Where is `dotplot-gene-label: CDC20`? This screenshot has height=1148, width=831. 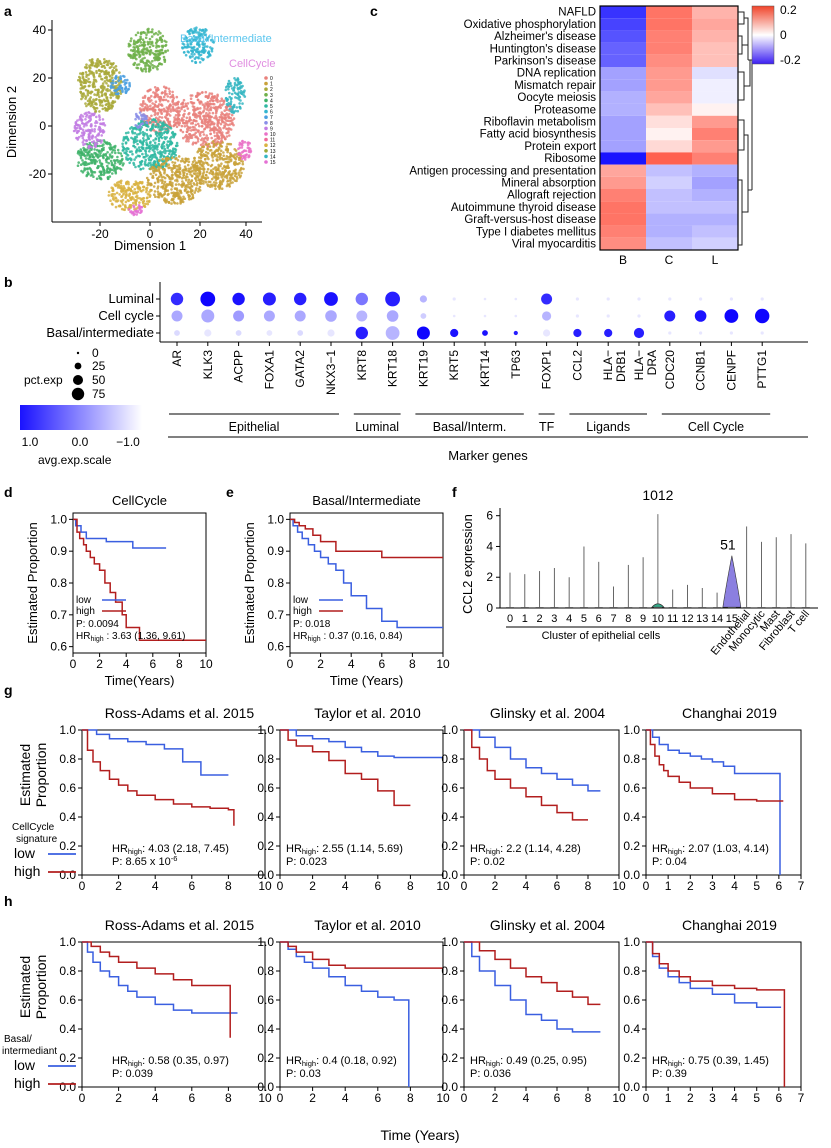
dotplot-gene-label: CDC20 is located at coordinates (670, 370).